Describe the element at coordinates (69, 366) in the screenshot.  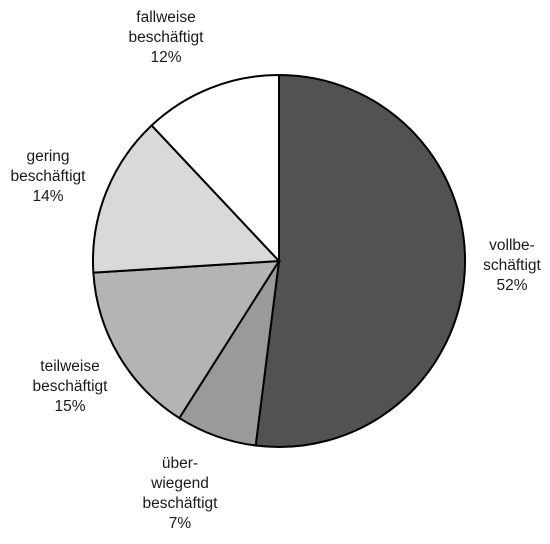
I see `slice-label-line: teilweise` at that location.